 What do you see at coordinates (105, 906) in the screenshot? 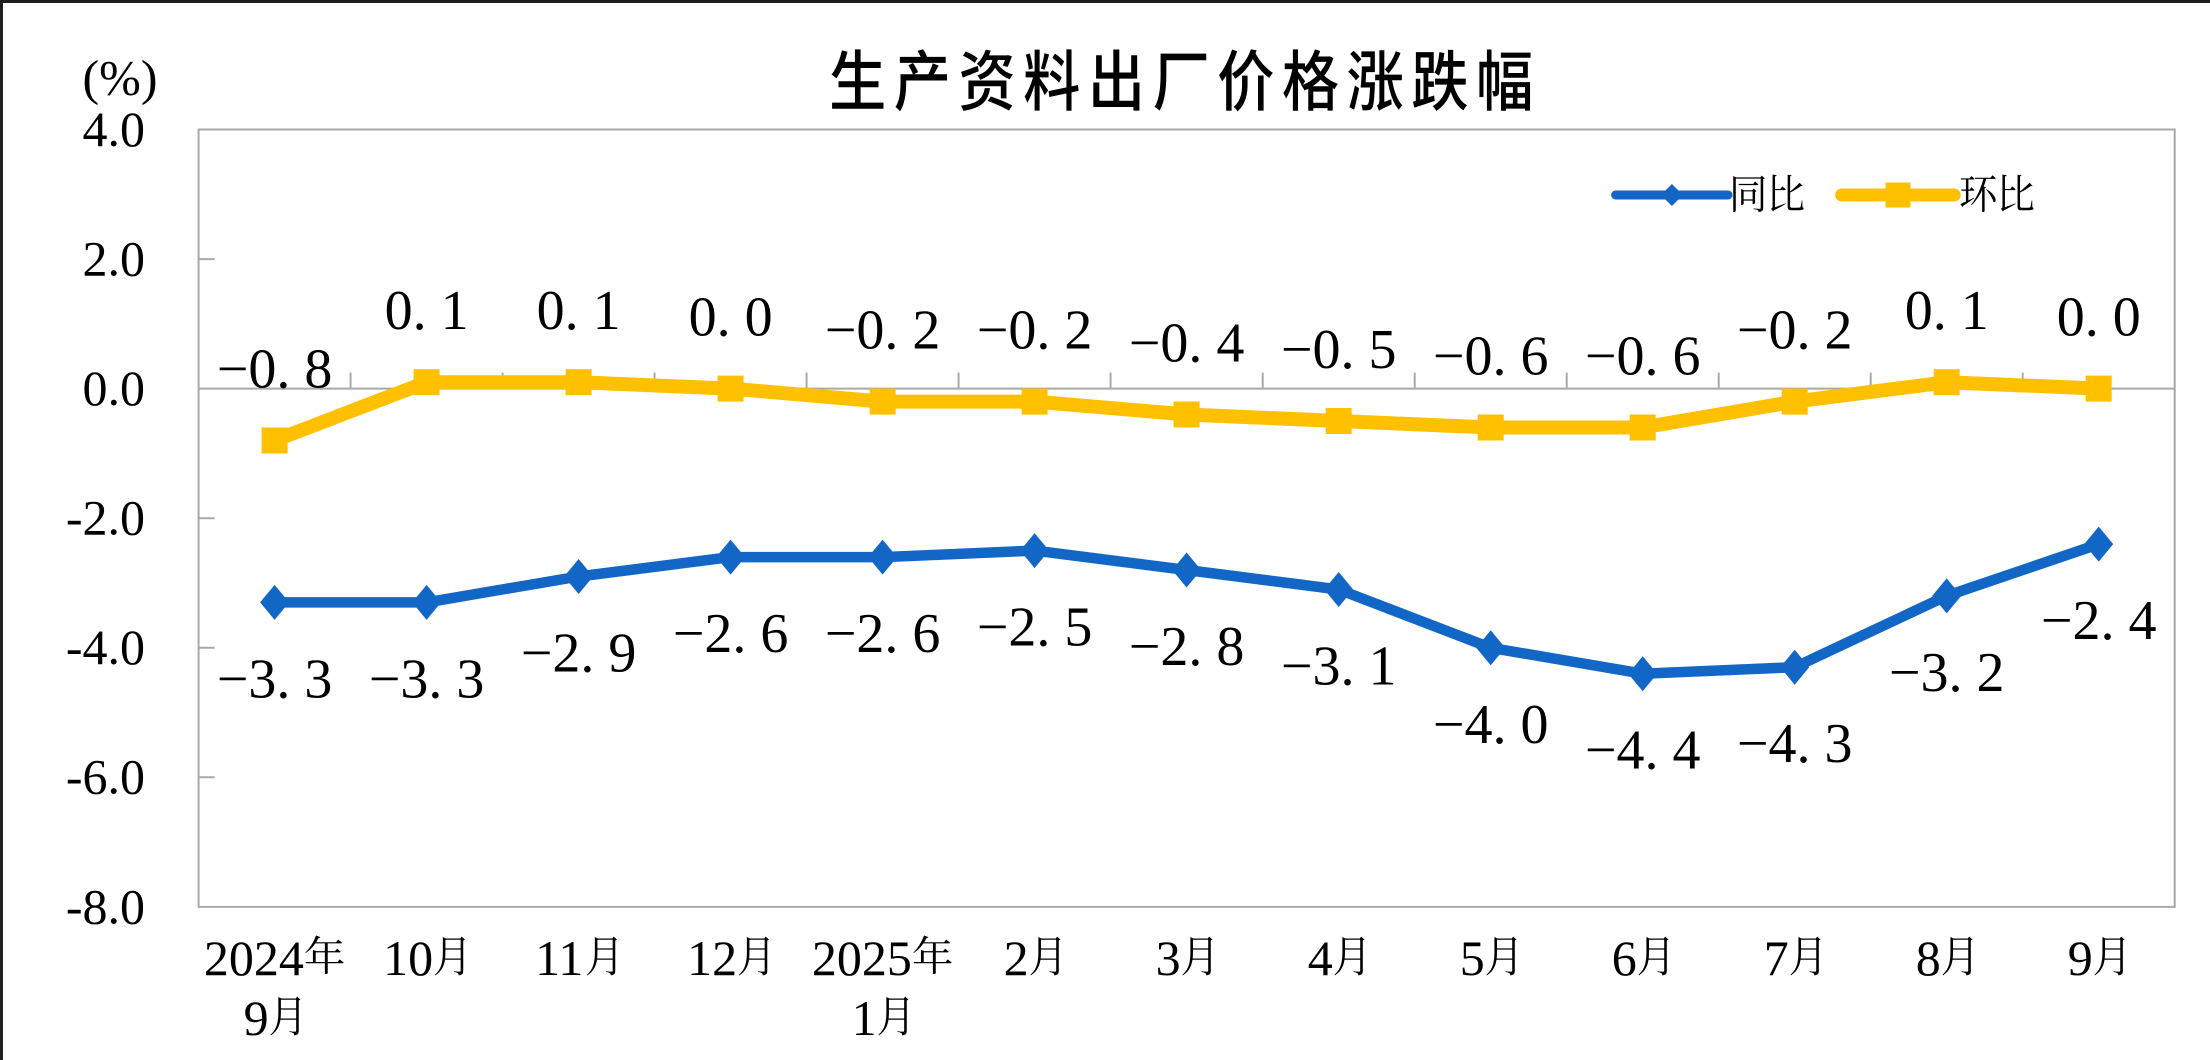
I see `svg-text: -8.0` at bounding box center [105, 906].